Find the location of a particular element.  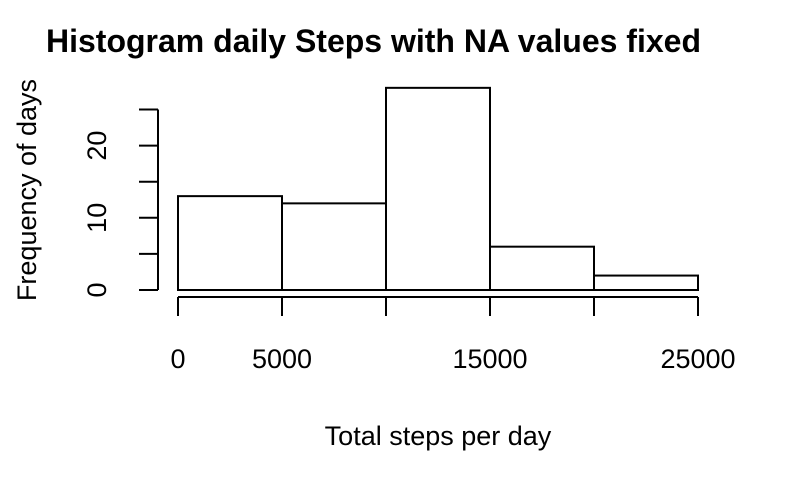

x-axis: 0 5000 15000 25000 is located at coordinates (453, 335).